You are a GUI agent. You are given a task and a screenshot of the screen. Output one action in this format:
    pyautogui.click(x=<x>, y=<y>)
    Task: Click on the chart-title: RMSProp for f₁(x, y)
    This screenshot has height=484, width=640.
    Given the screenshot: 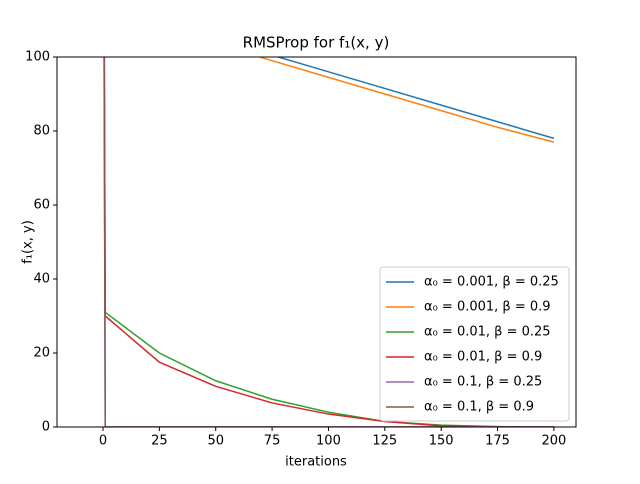 What is the action you would take?
    pyautogui.click(x=316, y=43)
    